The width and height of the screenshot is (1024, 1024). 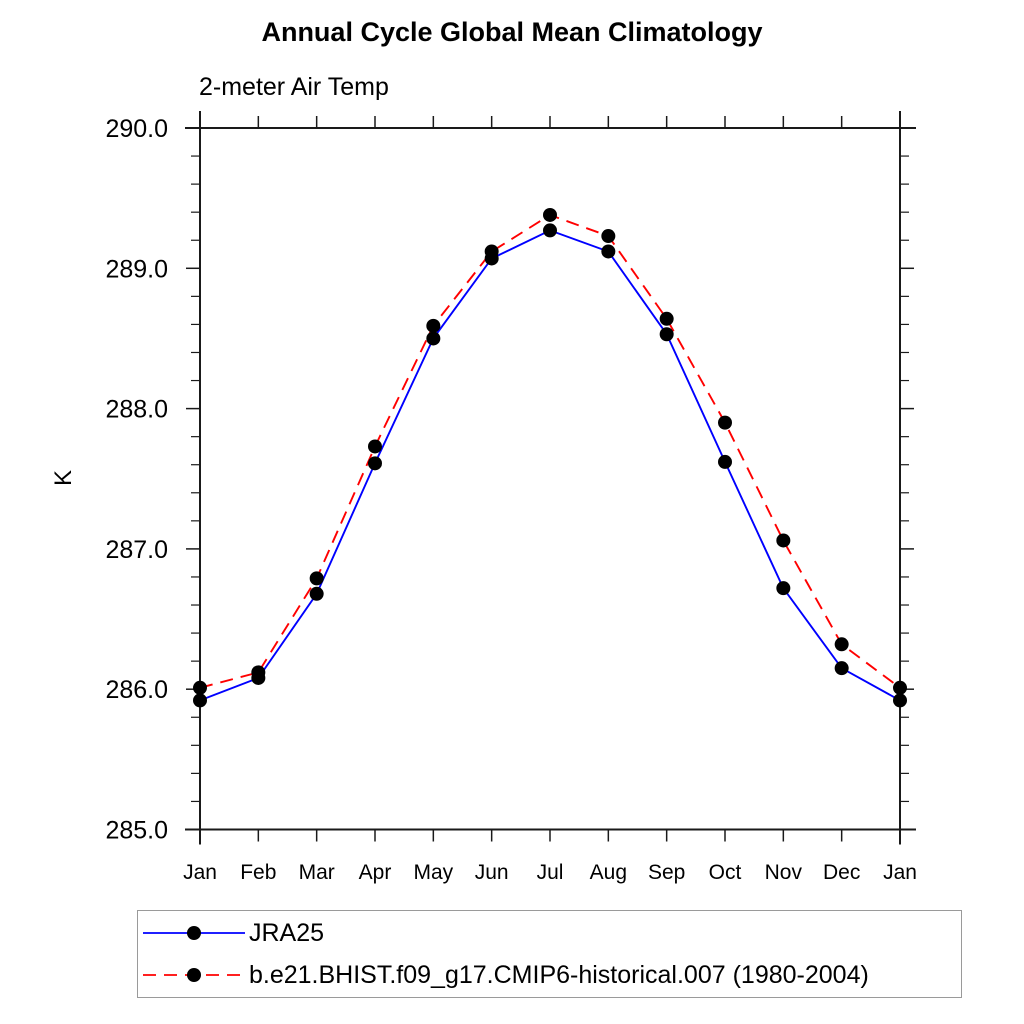 I want to click on y-tick-label: 286.0, so click(x=136, y=690).